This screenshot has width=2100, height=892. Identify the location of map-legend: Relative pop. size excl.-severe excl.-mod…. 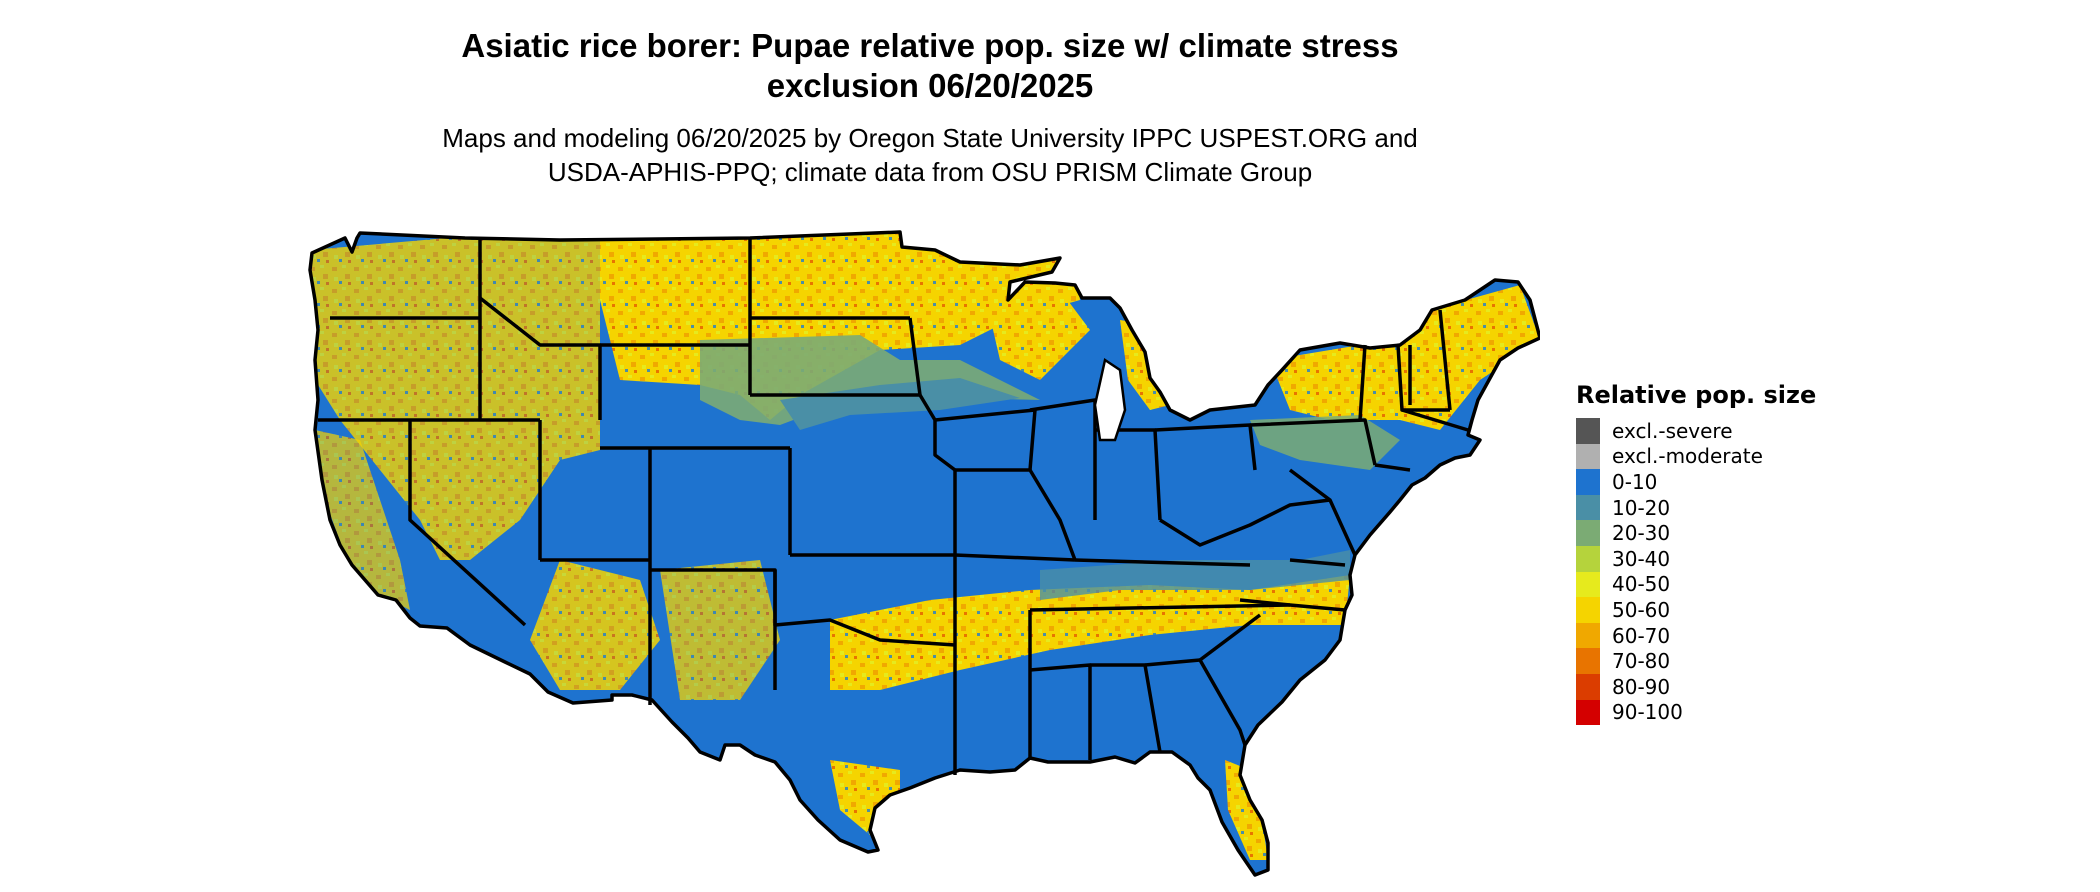
(1726, 553).